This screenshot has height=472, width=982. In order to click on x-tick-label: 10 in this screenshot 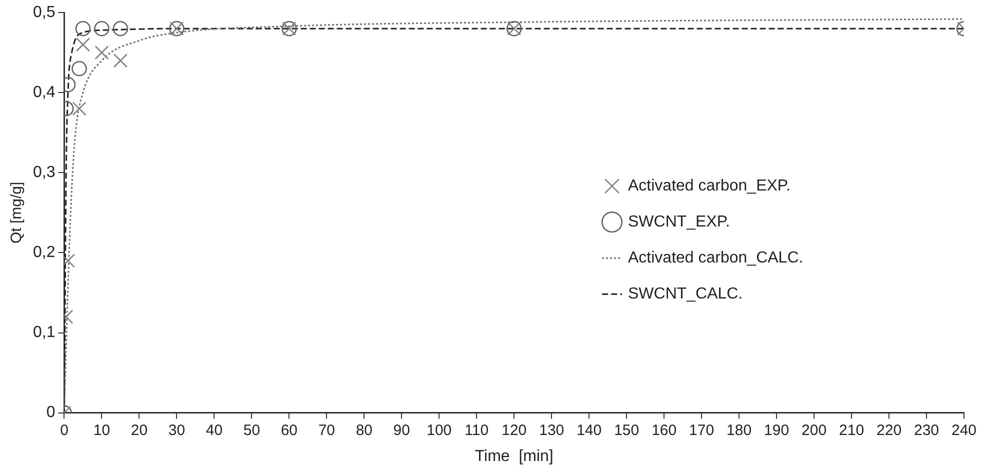, I will do `click(101, 430)`.